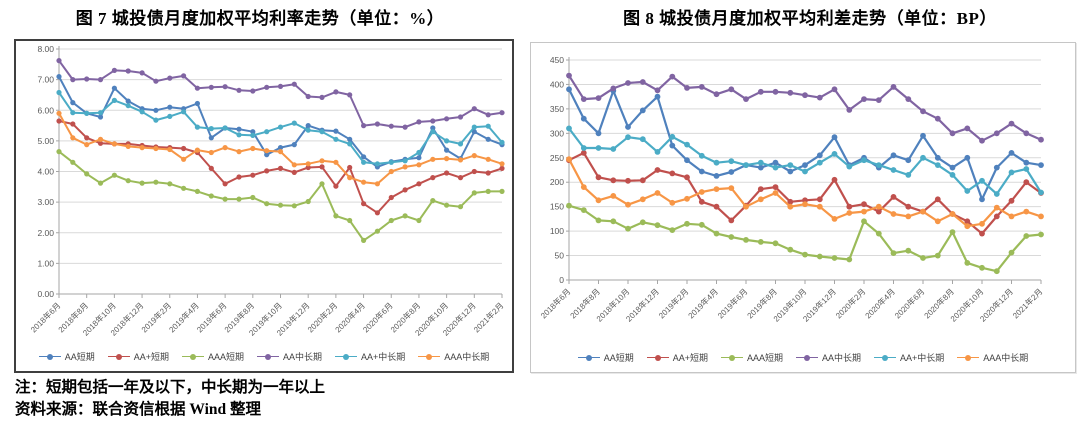 The image size is (1080, 429). What do you see at coordinates (557, 182) in the screenshot?
I see `y-tick-label: 200` at bounding box center [557, 182].